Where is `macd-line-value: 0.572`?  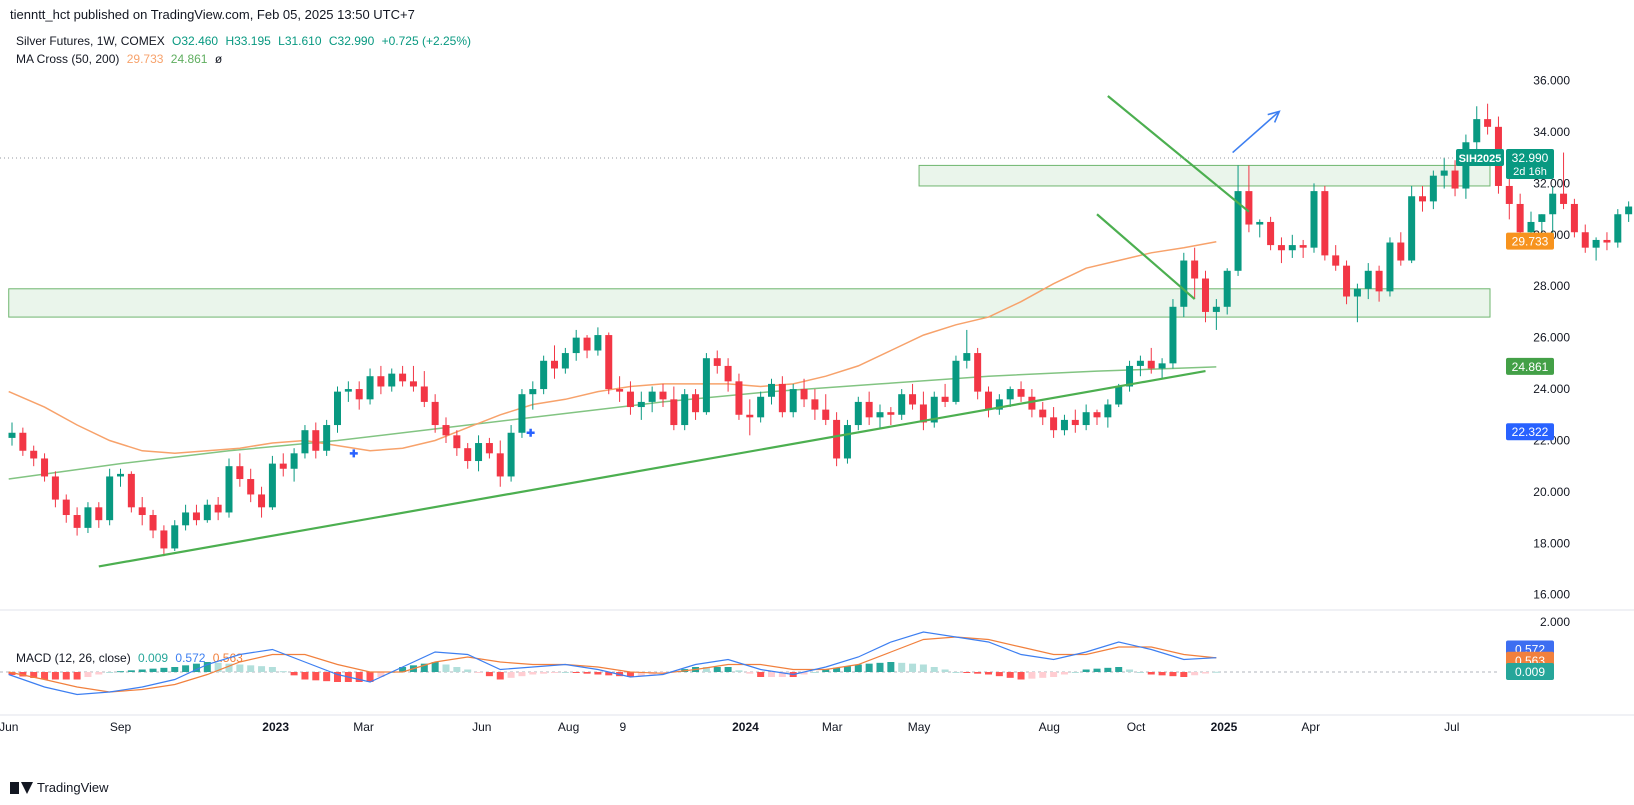 macd-line-value: 0.572 is located at coordinates (190, 658).